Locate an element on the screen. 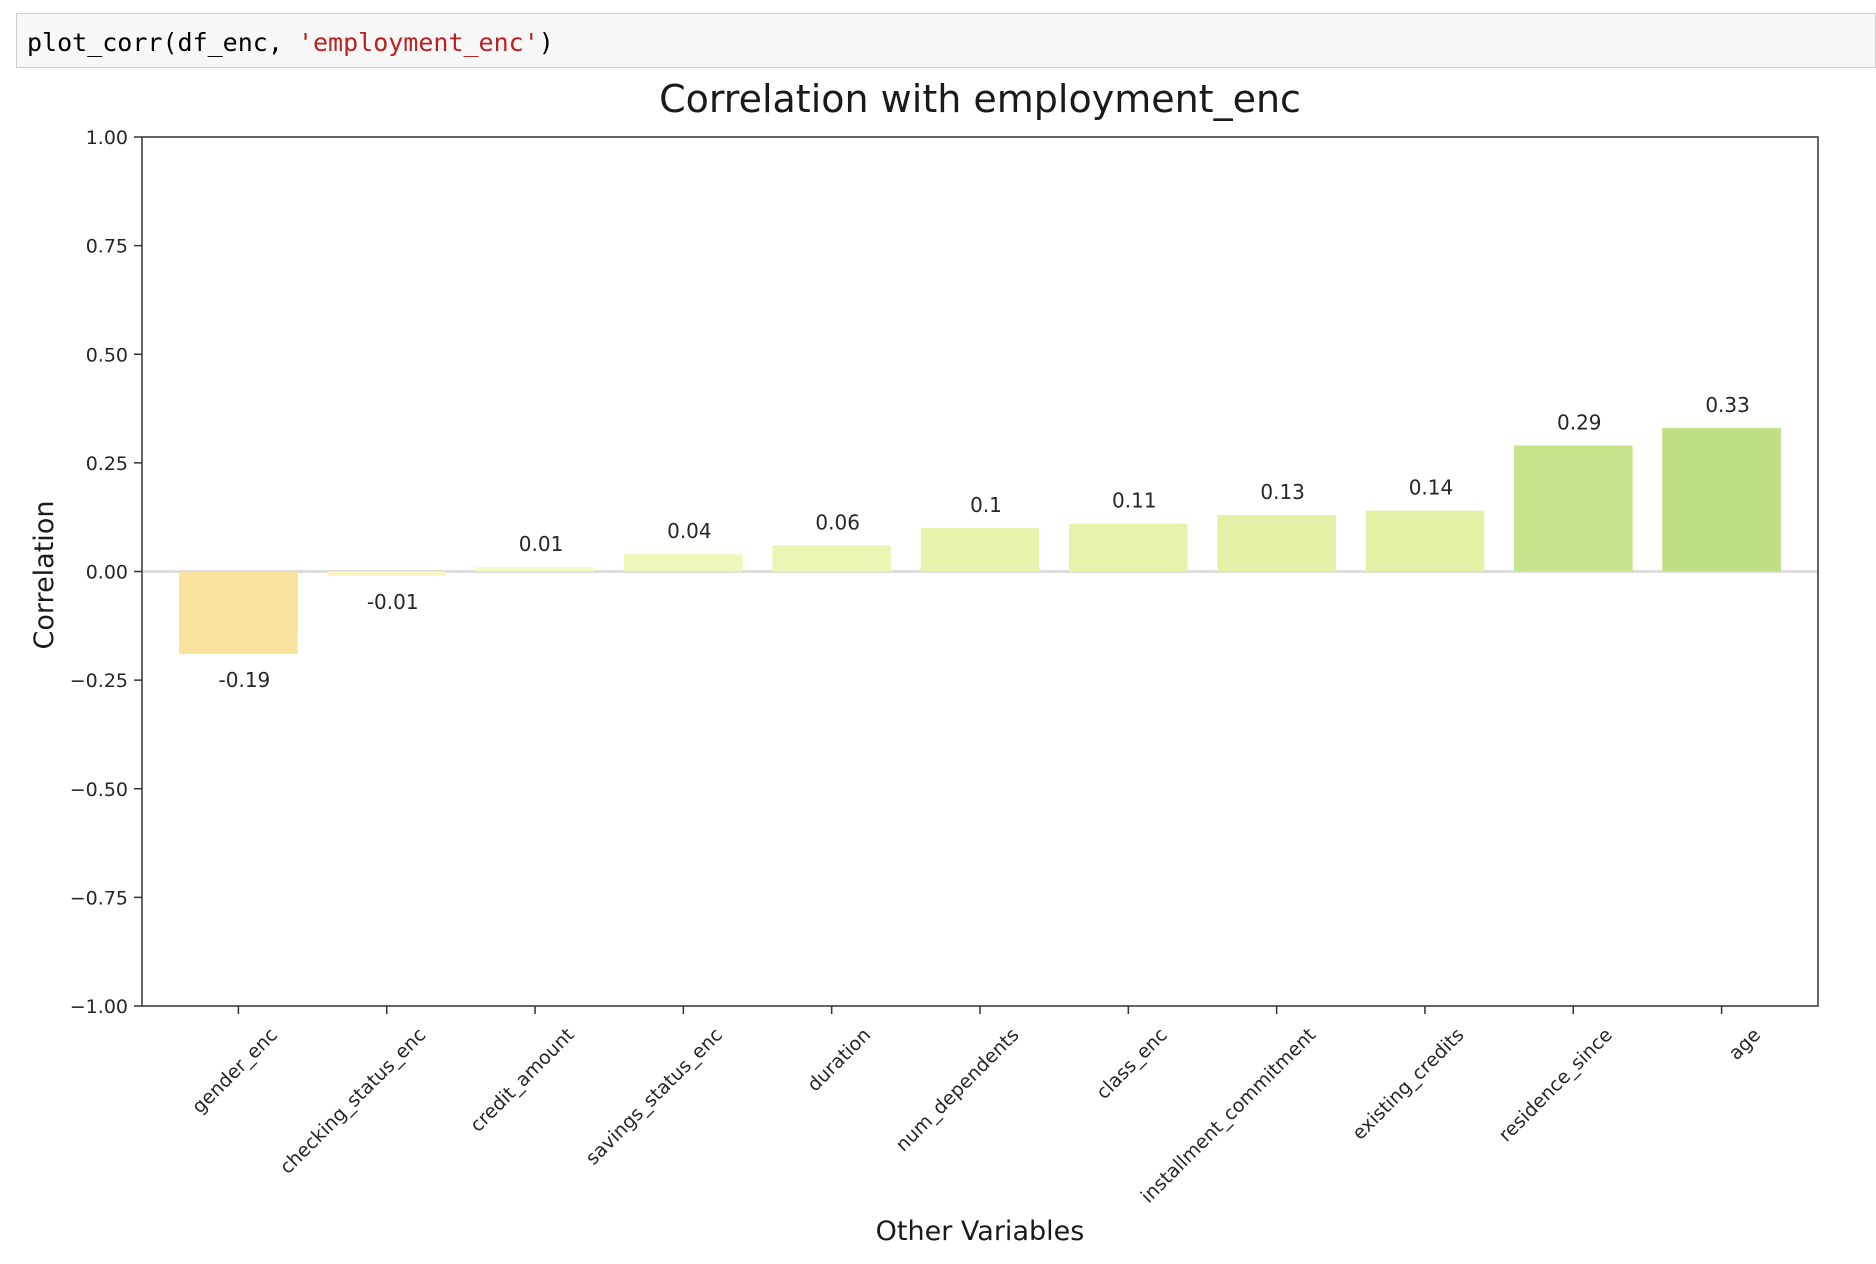 The width and height of the screenshot is (1876, 1264). x-tick-label: num_dependents is located at coordinates (957, 1090).